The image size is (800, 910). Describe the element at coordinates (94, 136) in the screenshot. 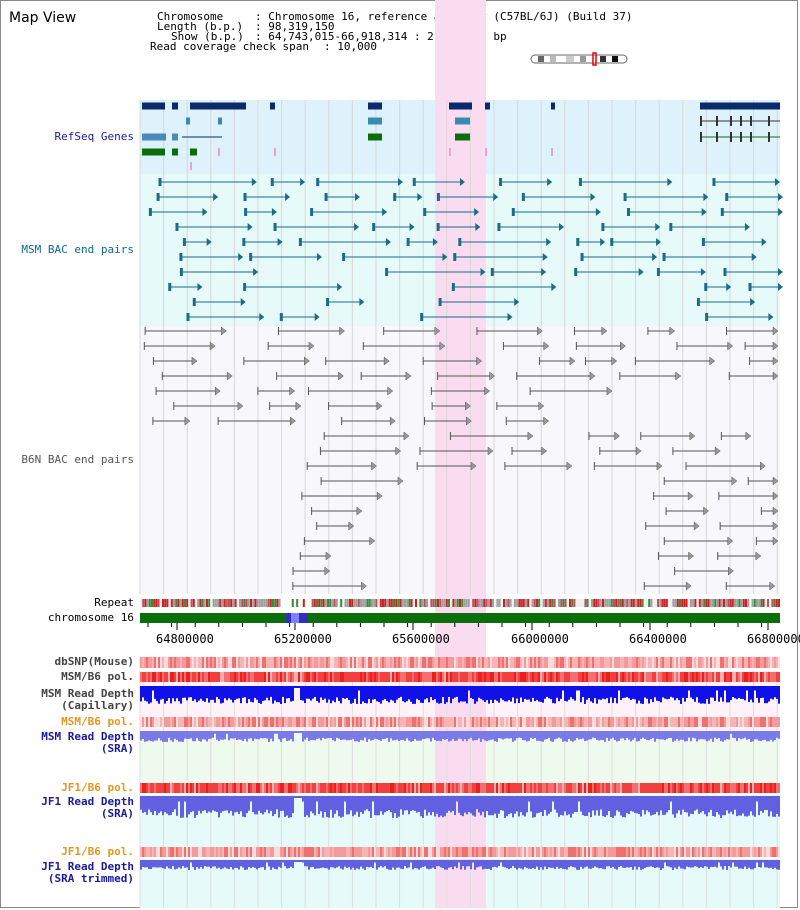

I see `refseq-genes-label: RefSeq Genes` at that location.